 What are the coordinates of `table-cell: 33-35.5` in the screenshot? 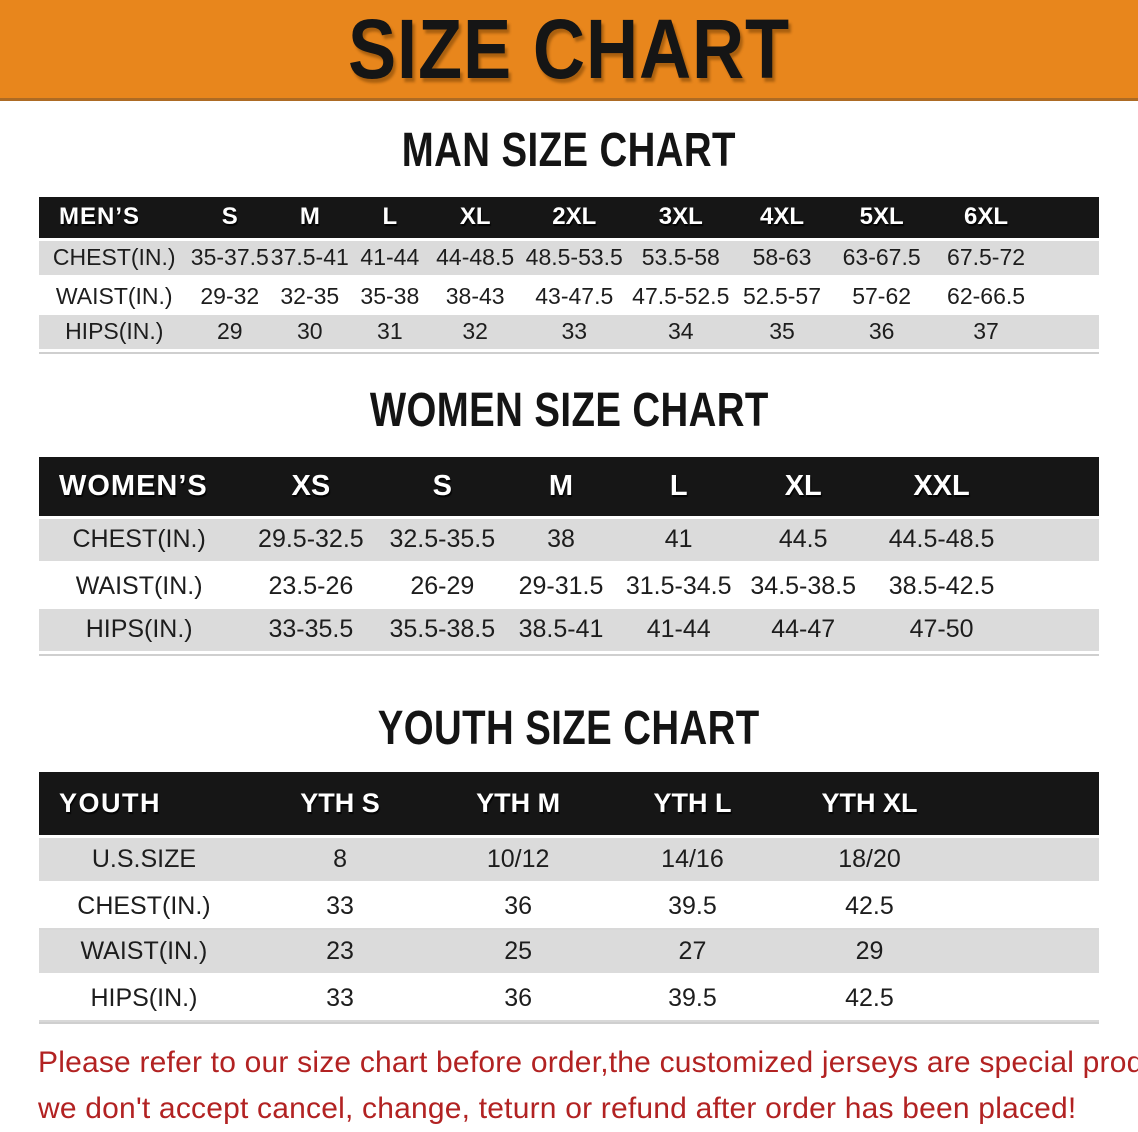 It's located at (311, 631).